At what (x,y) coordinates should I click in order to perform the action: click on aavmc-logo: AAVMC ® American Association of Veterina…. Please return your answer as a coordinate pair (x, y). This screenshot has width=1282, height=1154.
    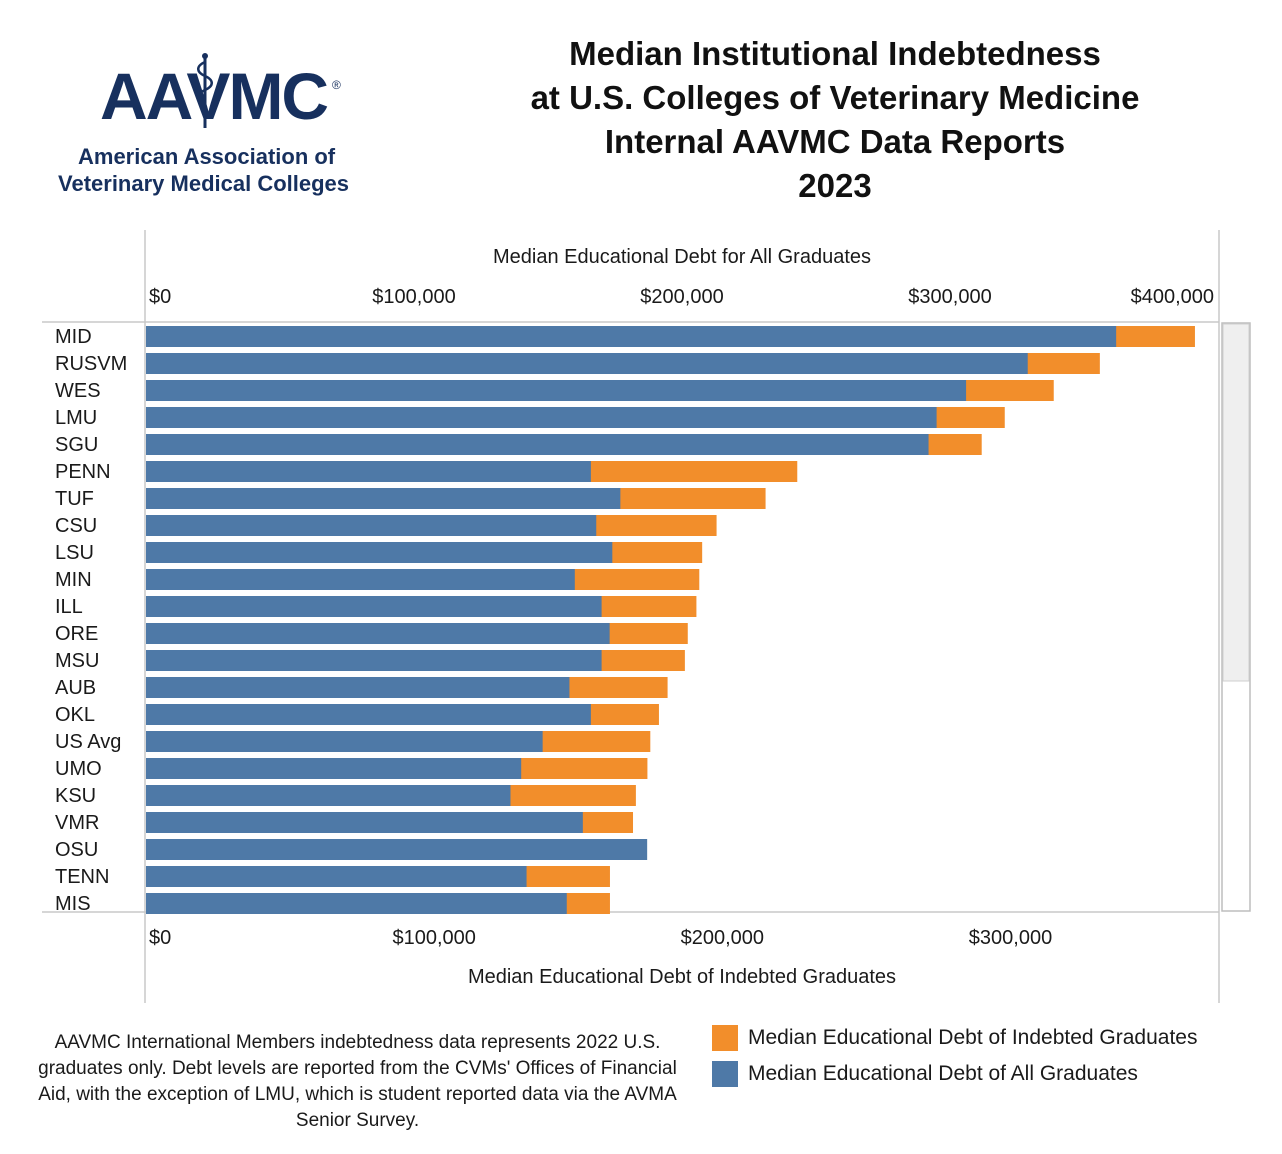
    Looking at the image, I should click on (220, 125).